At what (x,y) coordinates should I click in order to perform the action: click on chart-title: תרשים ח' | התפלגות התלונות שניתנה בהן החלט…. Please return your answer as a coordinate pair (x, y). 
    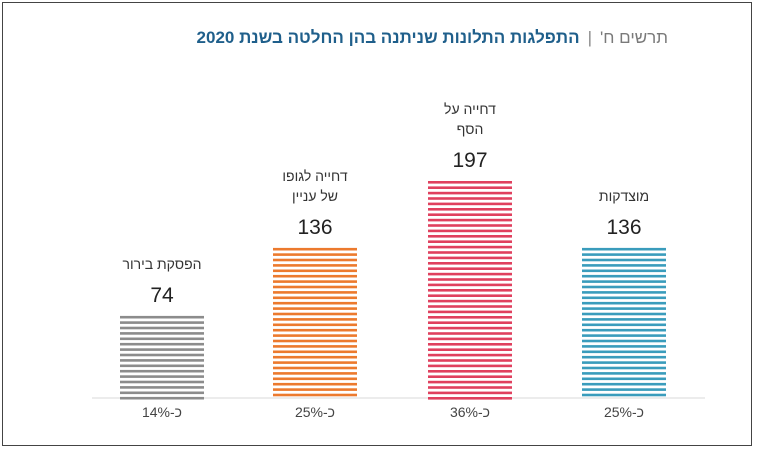
    Looking at the image, I should click on (432, 38).